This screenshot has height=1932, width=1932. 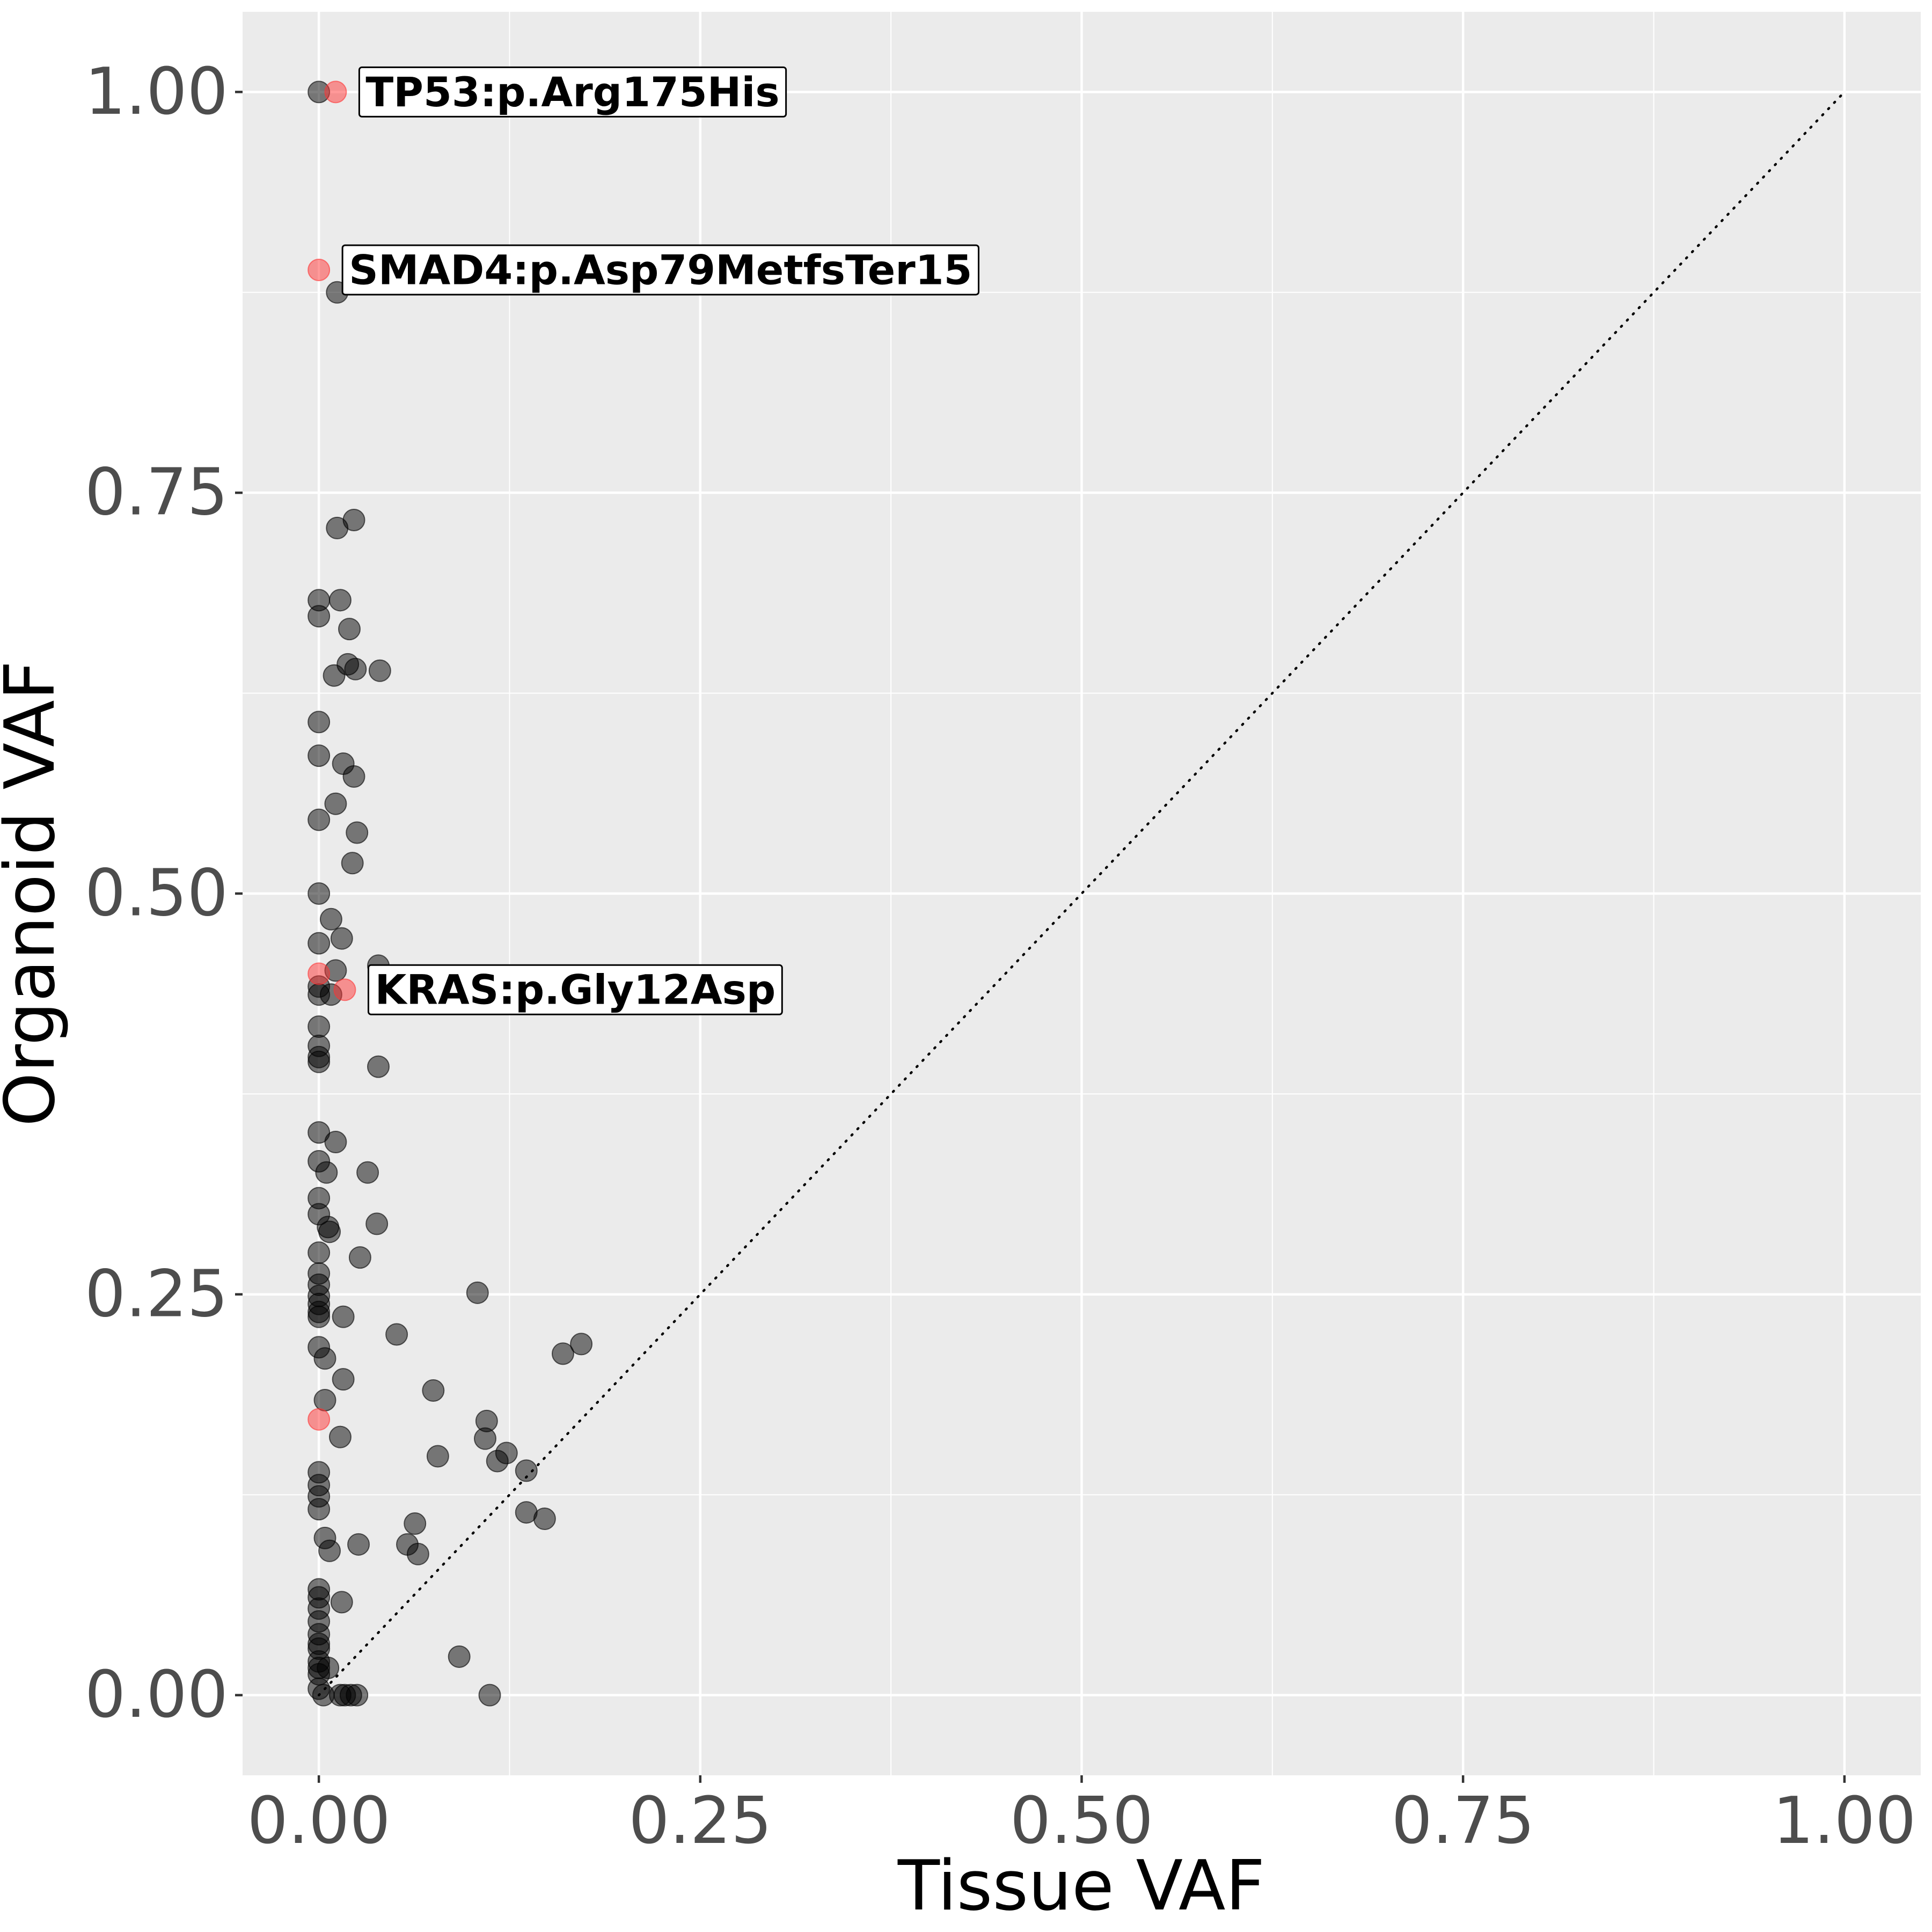 I want to click on y-axis-title: Organoid VAF, so click(x=35, y=893).